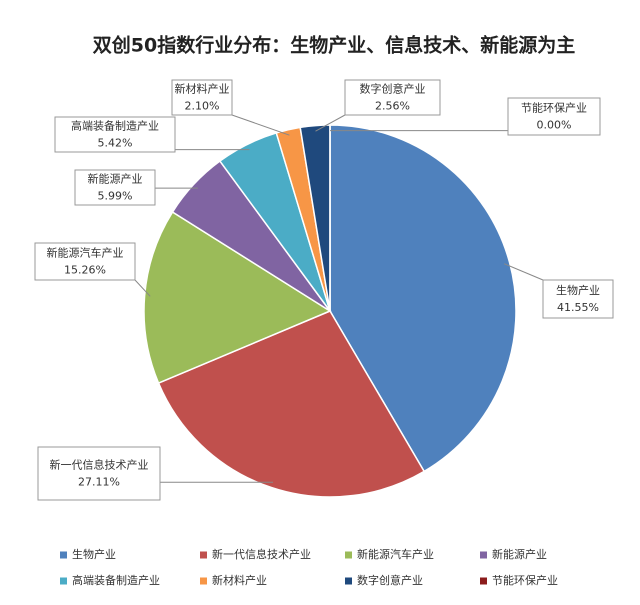 This screenshot has width=640, height=605. What do you see at coordinates (94, 554) in the screenshot?
I see `legend-label: 生物产业` at bounding box center [94, 554].